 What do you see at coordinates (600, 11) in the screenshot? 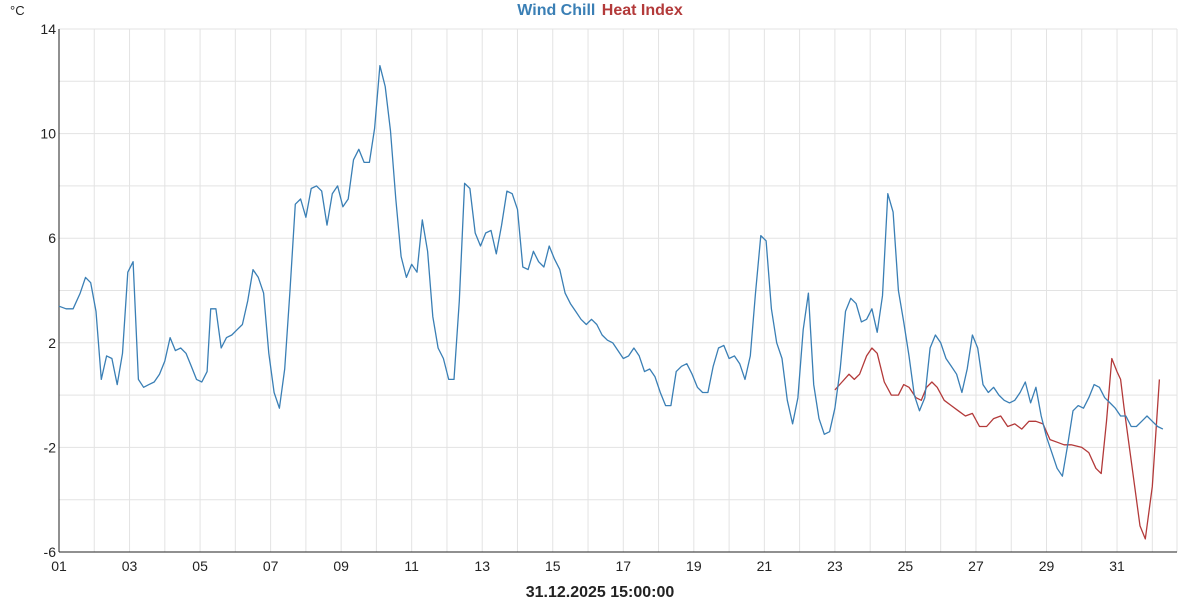
I see `chart-title: Wind Chill Heat Index` at bounding box center [600, 11].